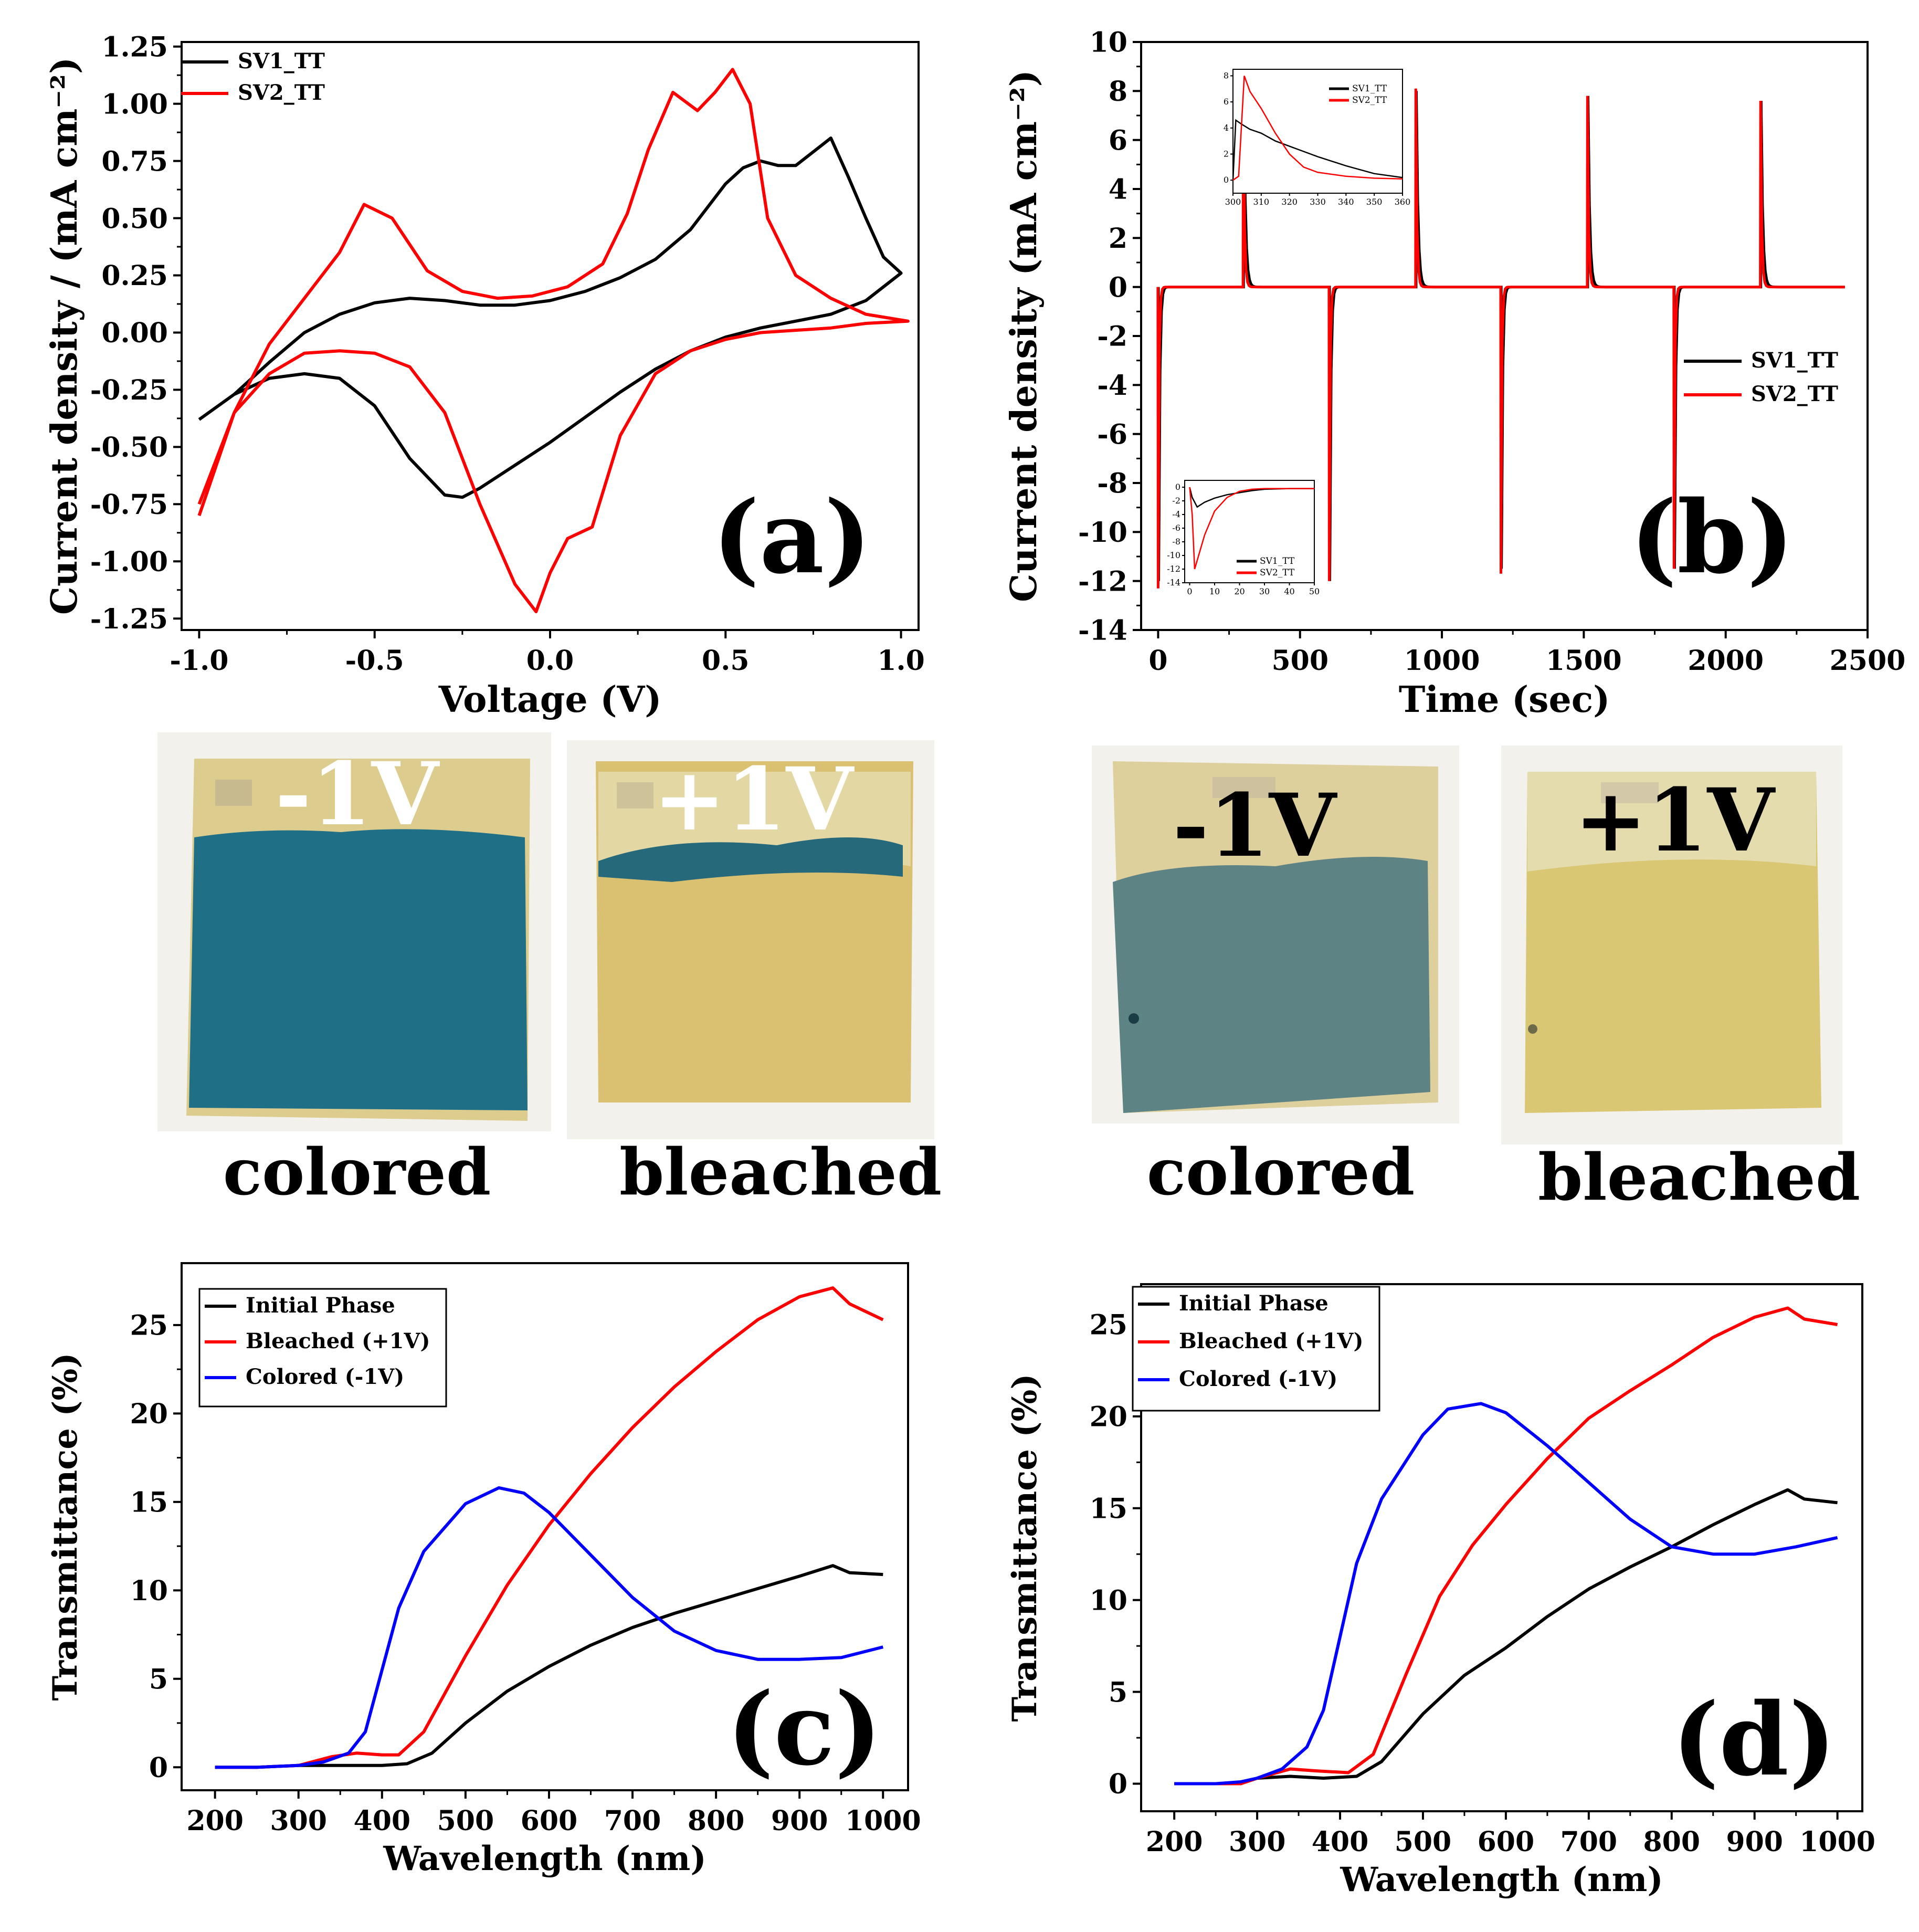 Image resolution: width=1919 pixels, height=1932 pixels. Describe the element at coordinates (1108, 1417) in the screenshot. I see `y-tick-label: 20` at that location.